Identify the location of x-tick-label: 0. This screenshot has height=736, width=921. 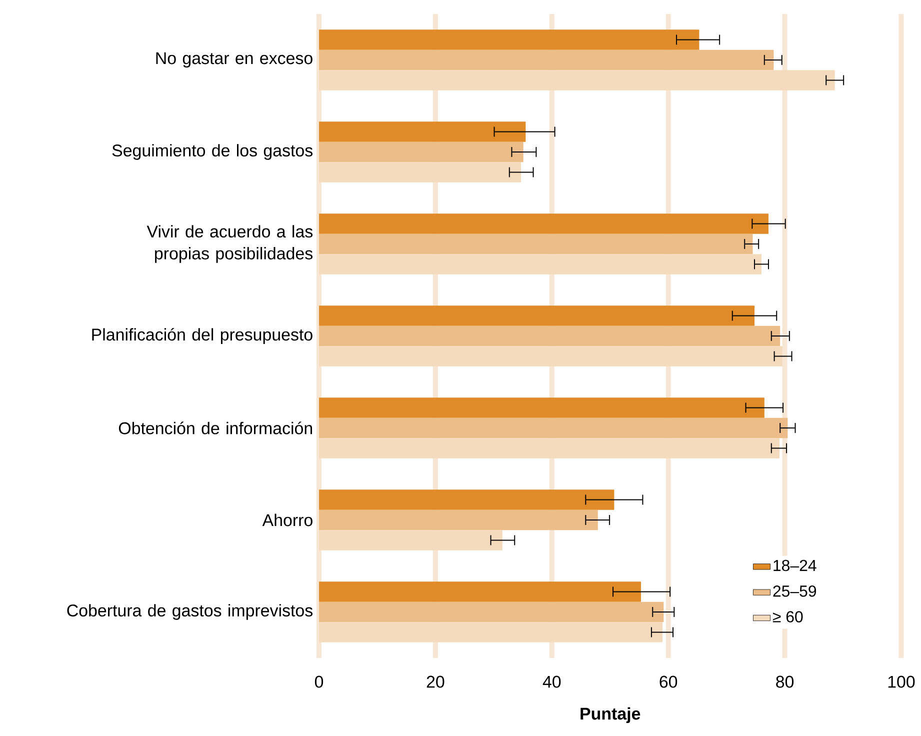
(319, 682).